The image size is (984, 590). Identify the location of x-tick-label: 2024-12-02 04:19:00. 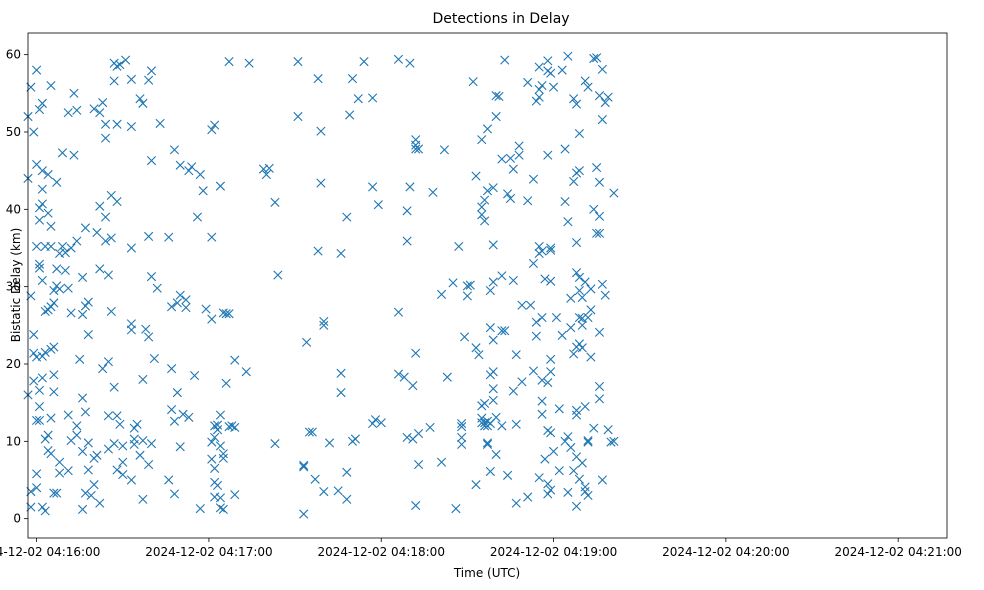
(553, 552).